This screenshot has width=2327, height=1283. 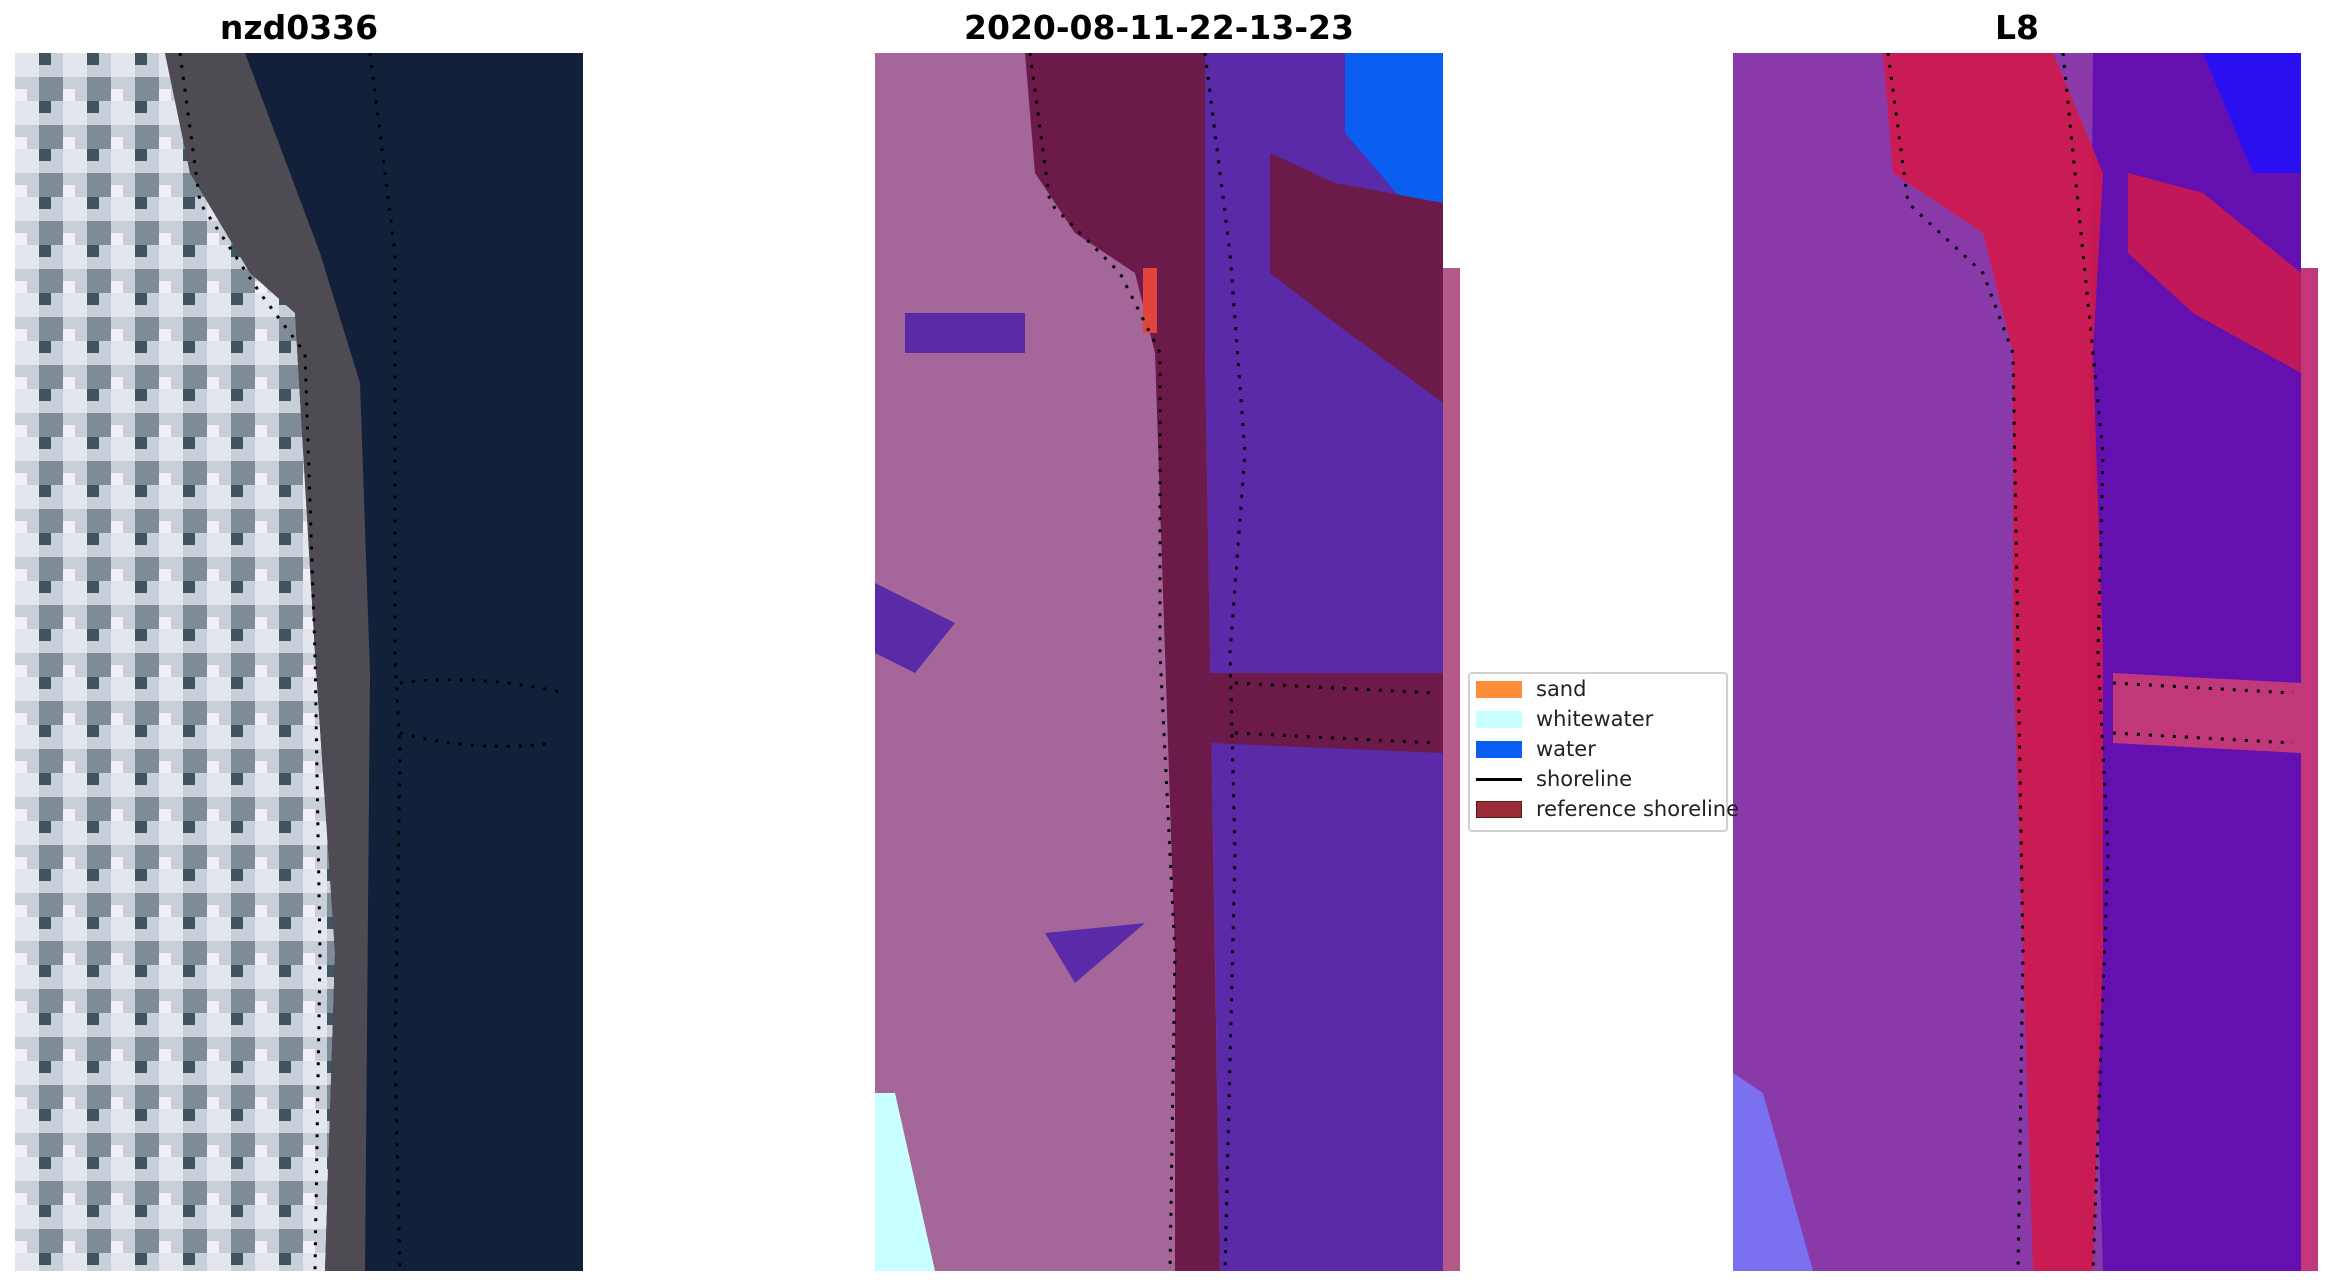 I want to click on inlet-class, so click(x=1326, y=713).